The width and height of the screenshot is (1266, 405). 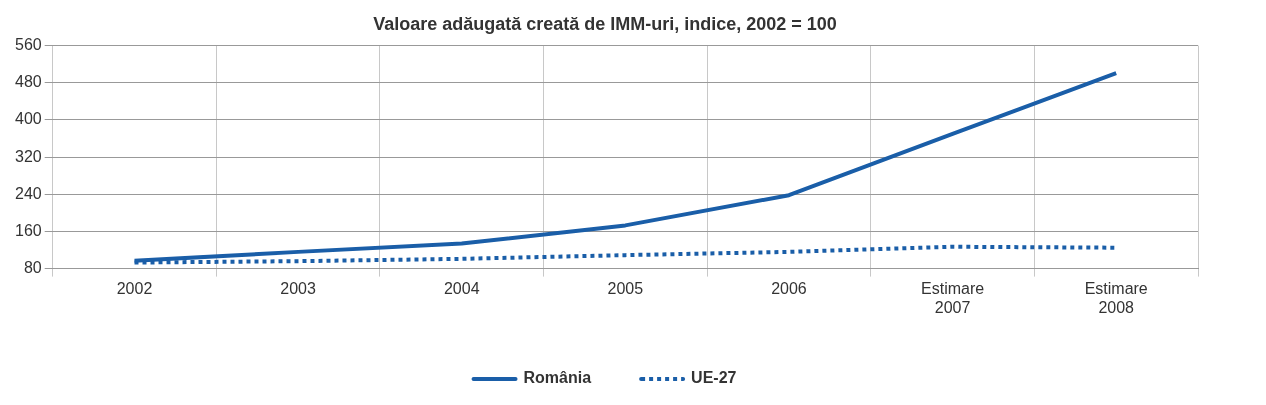 What do you see at coordinates (28, 193) in the screenshot?
I see `y-tick-label: 240` at bounding box center [28, 193].